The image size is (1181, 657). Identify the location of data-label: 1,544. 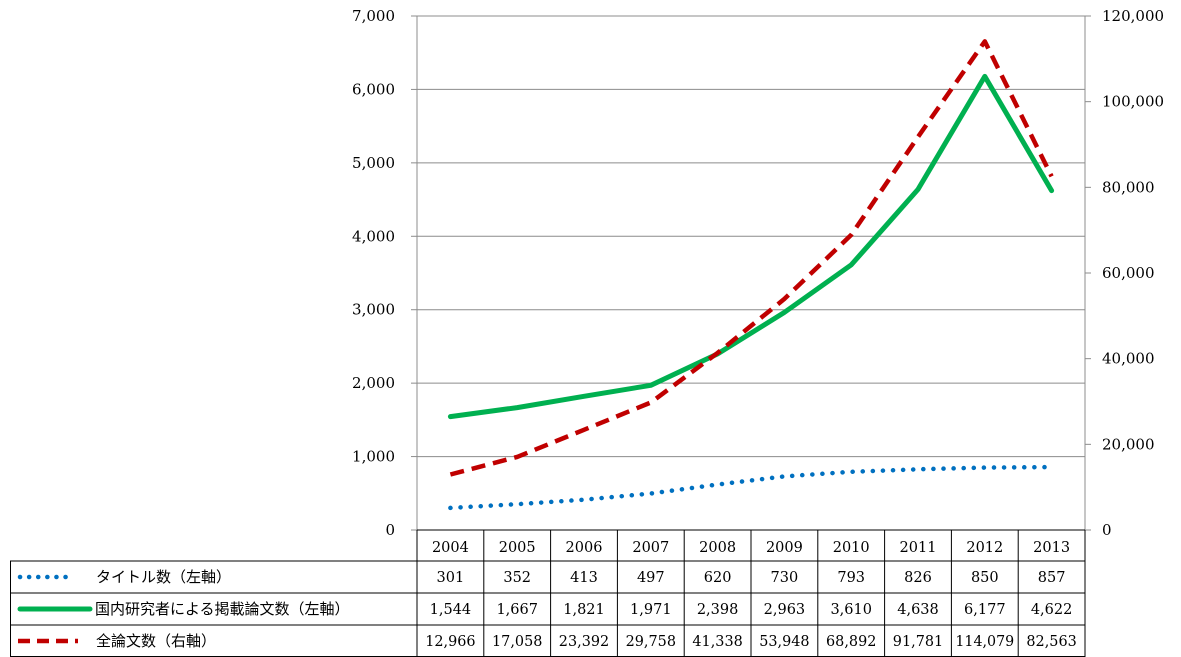
(451, 610).